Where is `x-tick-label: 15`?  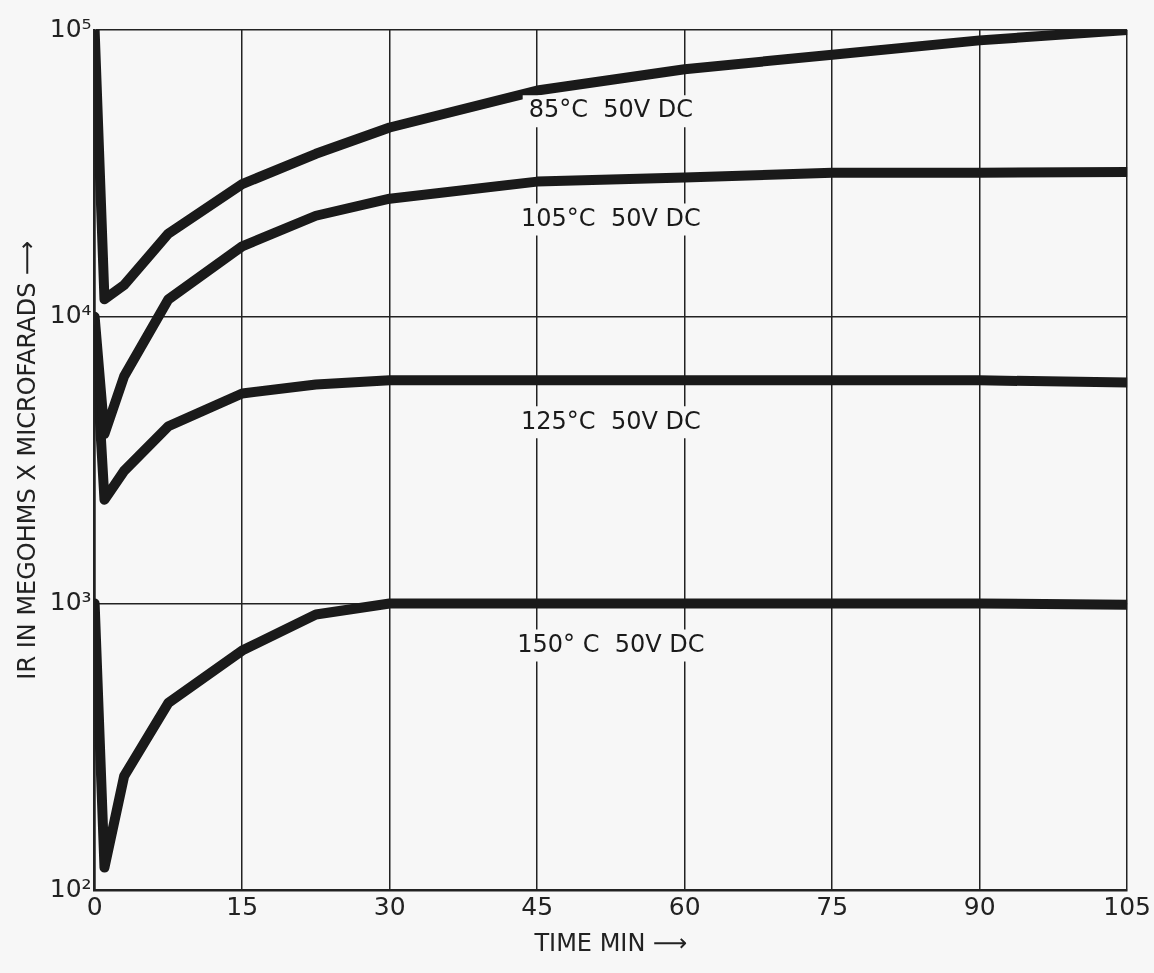 x-tick-label: 15 is located at coordinates (242, 906).